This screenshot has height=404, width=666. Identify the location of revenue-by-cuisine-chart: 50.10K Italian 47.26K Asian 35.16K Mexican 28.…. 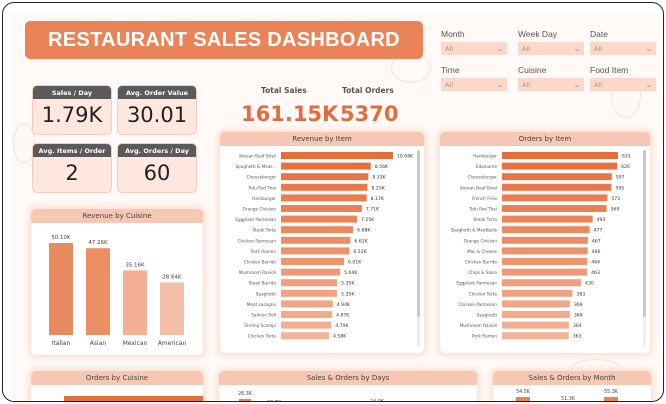
(118, 291).